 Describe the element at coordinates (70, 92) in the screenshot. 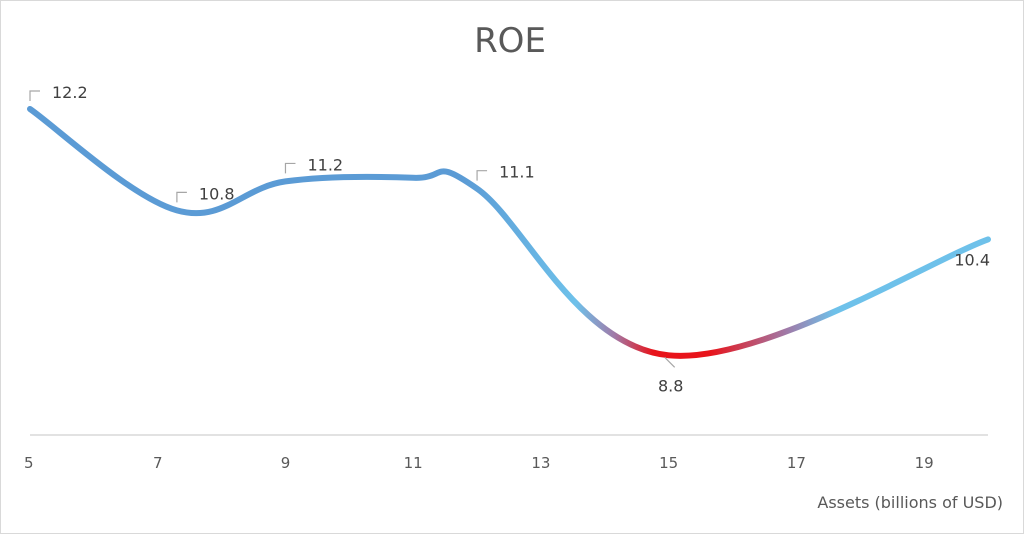

I see `data-label-text: 12.2` at that location.